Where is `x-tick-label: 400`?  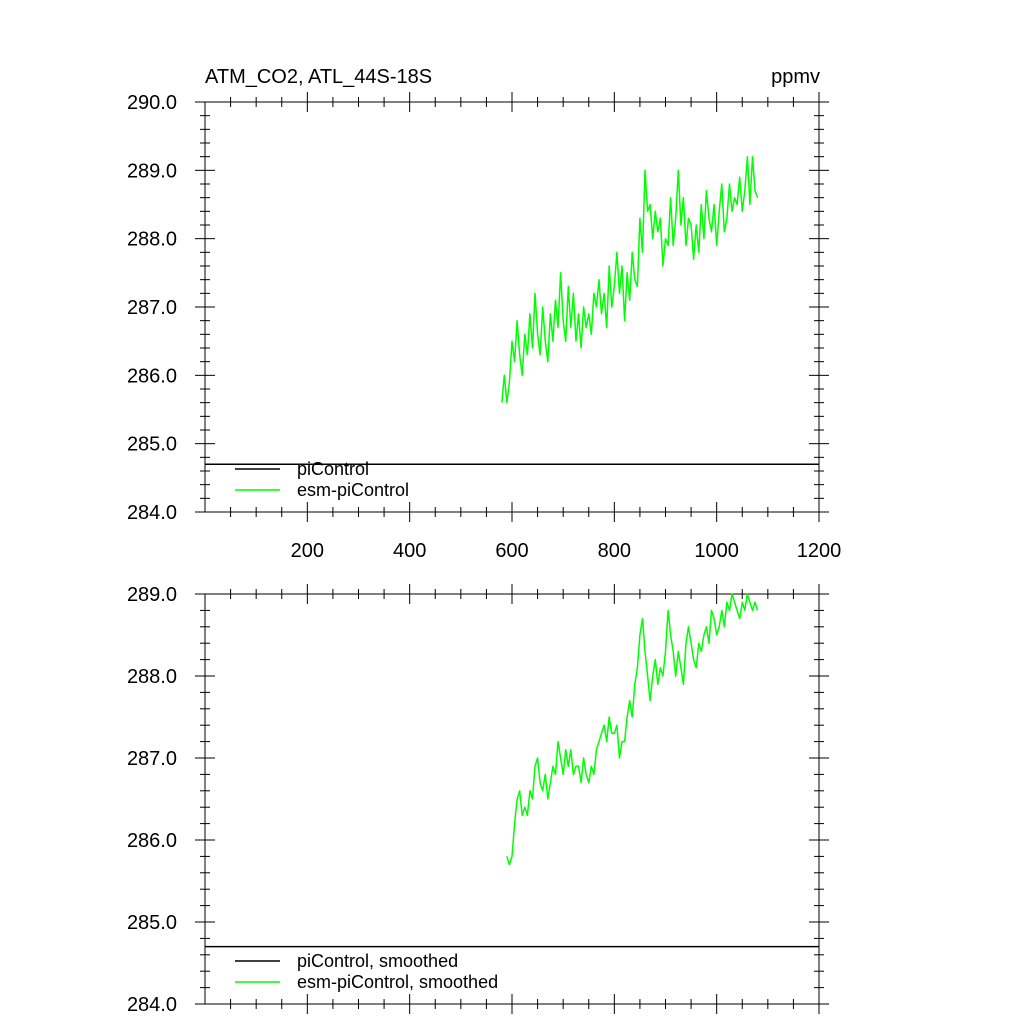
x-tick-label: 400 is located at coordinates (409, 551).